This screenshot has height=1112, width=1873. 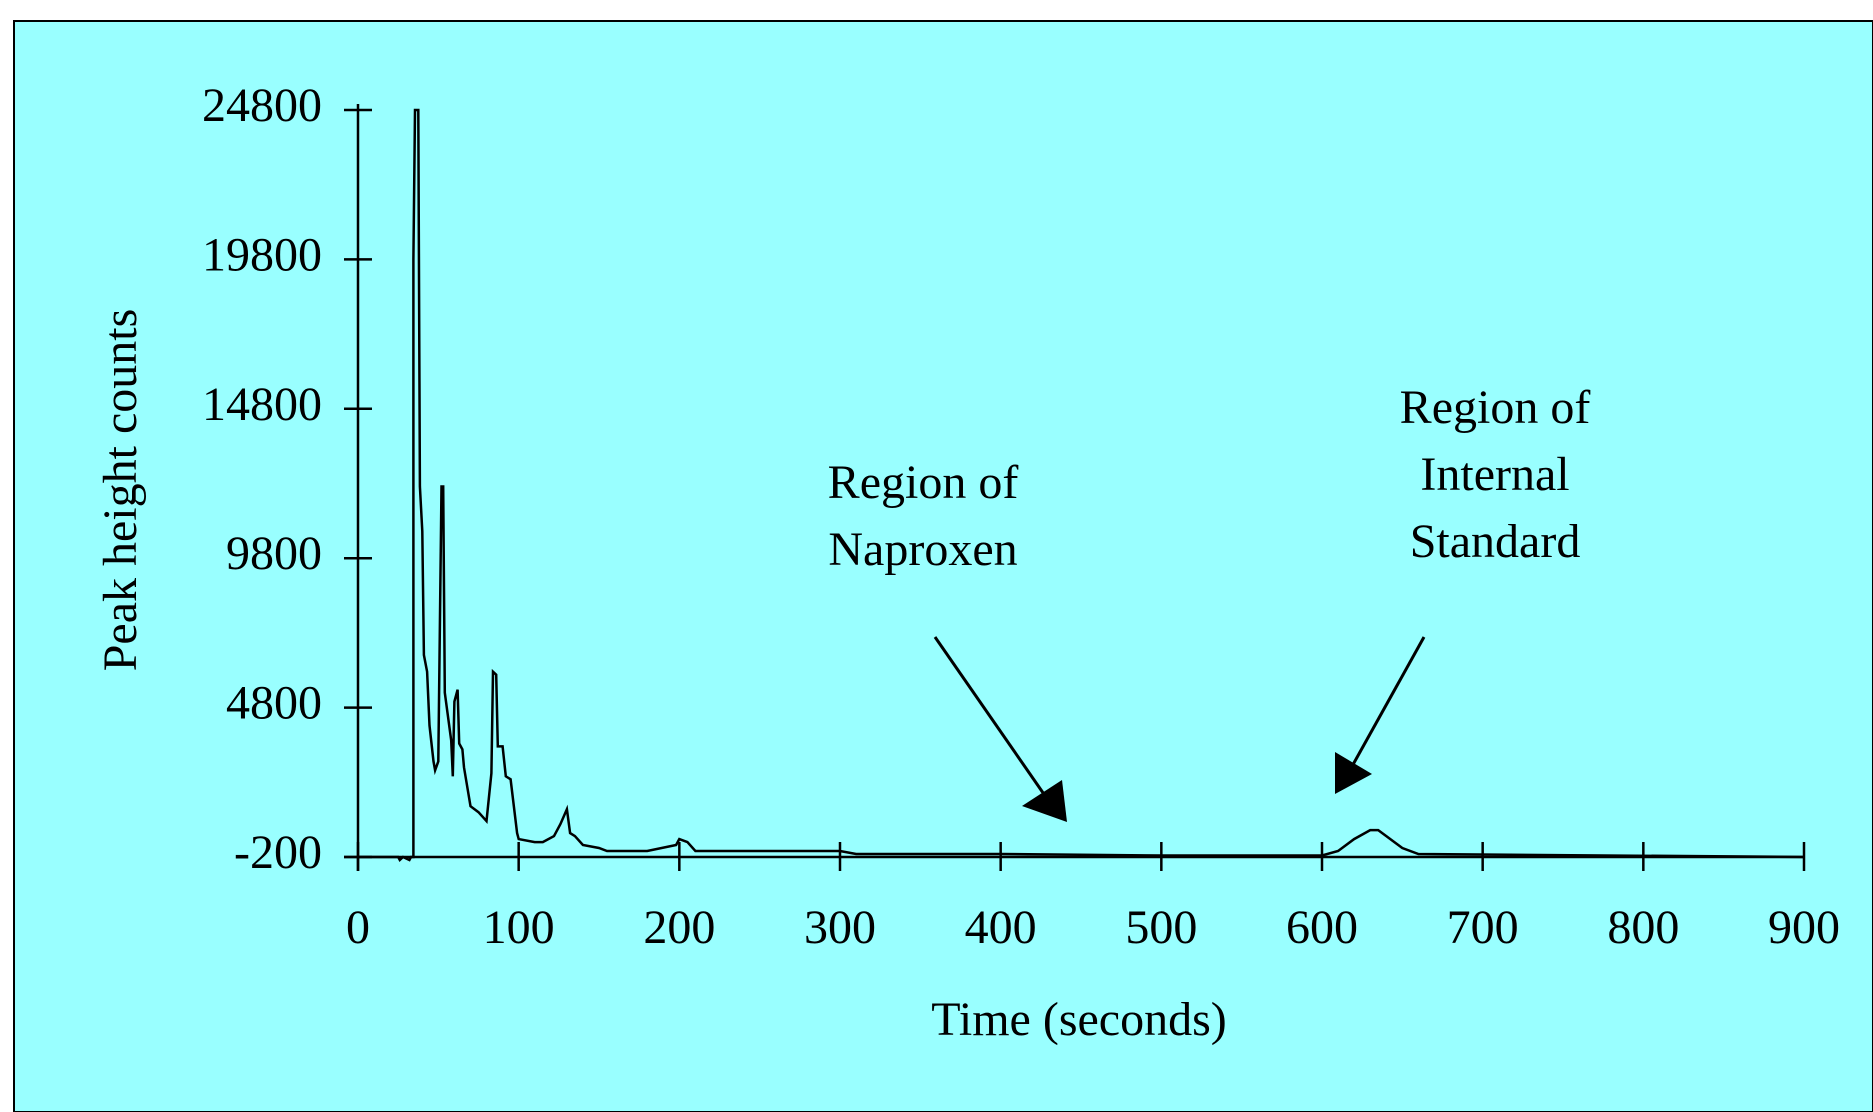 What do you see at coordinates (262, 254) in the screenshot?
I see `y-tick-label: 19800` at bounding box center [262, 254].